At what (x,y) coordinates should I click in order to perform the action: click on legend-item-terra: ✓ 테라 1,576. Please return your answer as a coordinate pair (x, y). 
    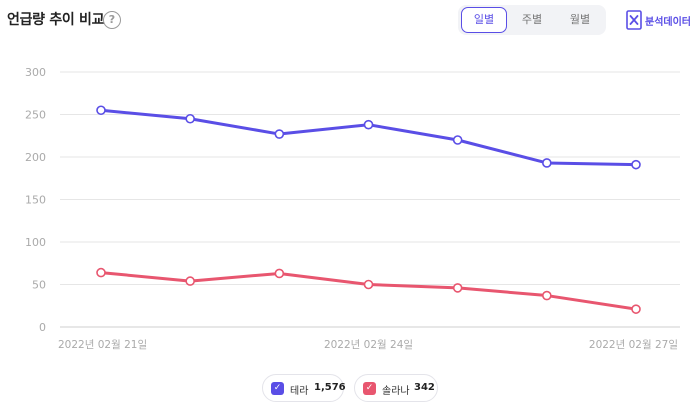
    Looking at the image, I should click on (304, 388).